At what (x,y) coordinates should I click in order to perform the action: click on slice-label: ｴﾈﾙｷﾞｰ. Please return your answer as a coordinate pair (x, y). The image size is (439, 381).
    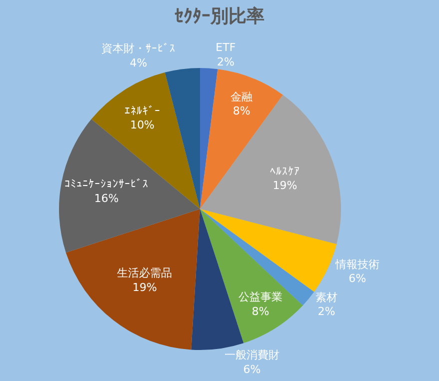
    Looking at the image, I should click on (142, 111).